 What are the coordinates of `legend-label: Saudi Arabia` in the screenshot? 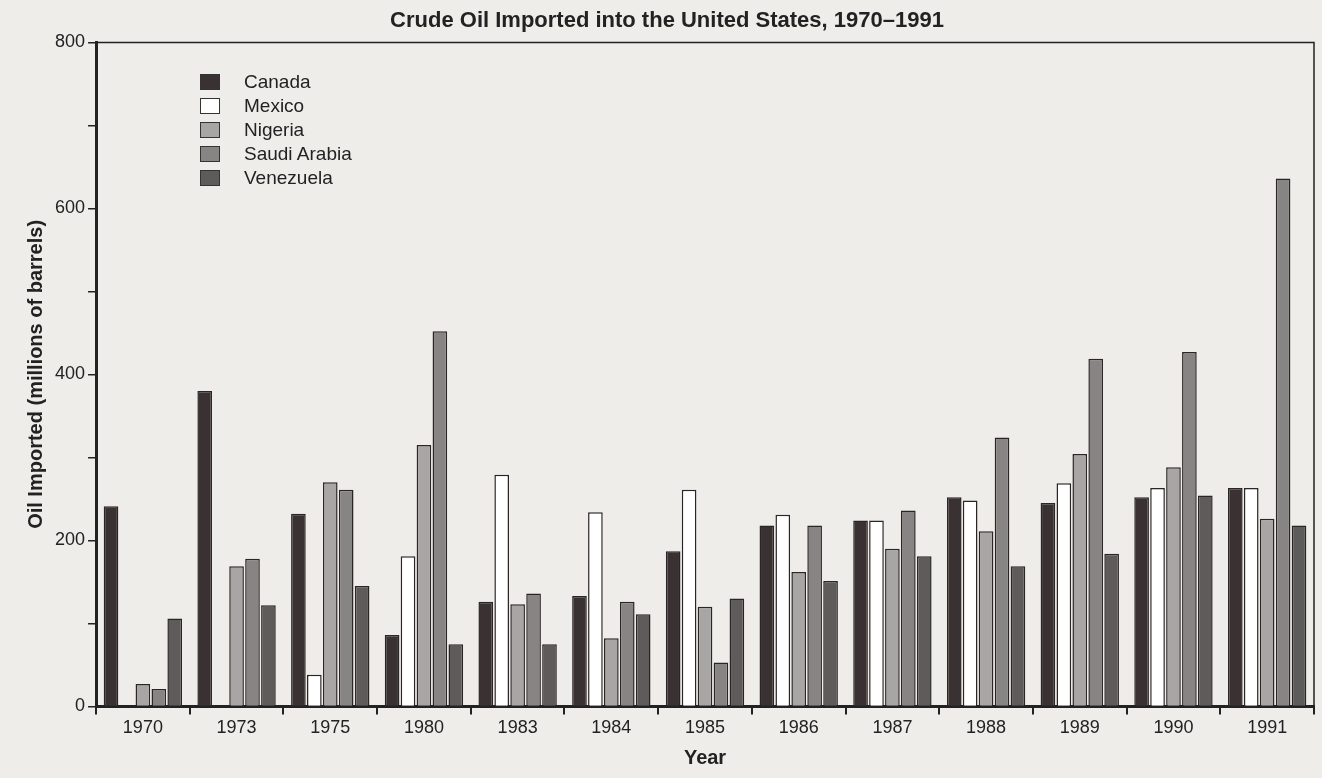 It's located at (298, 154).